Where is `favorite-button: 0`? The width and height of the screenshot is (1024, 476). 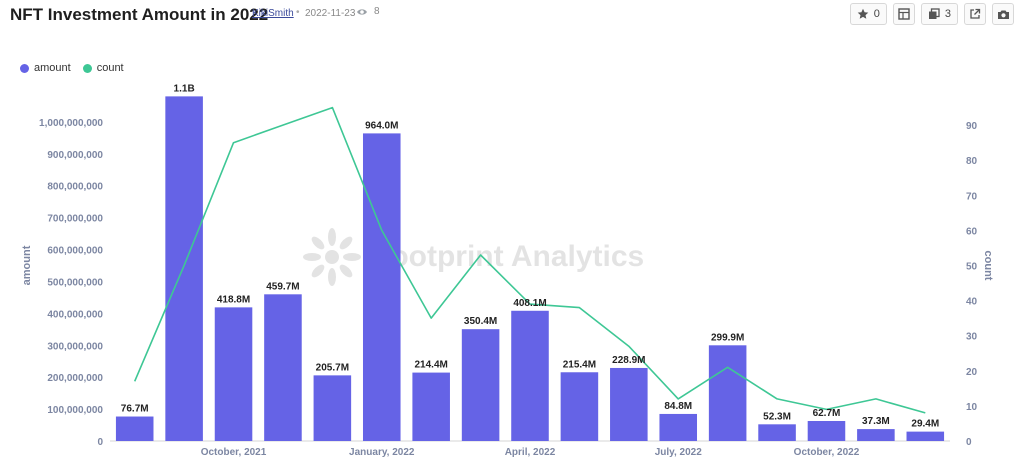
favorite-button: 0 is located at coordinates (868, 14).